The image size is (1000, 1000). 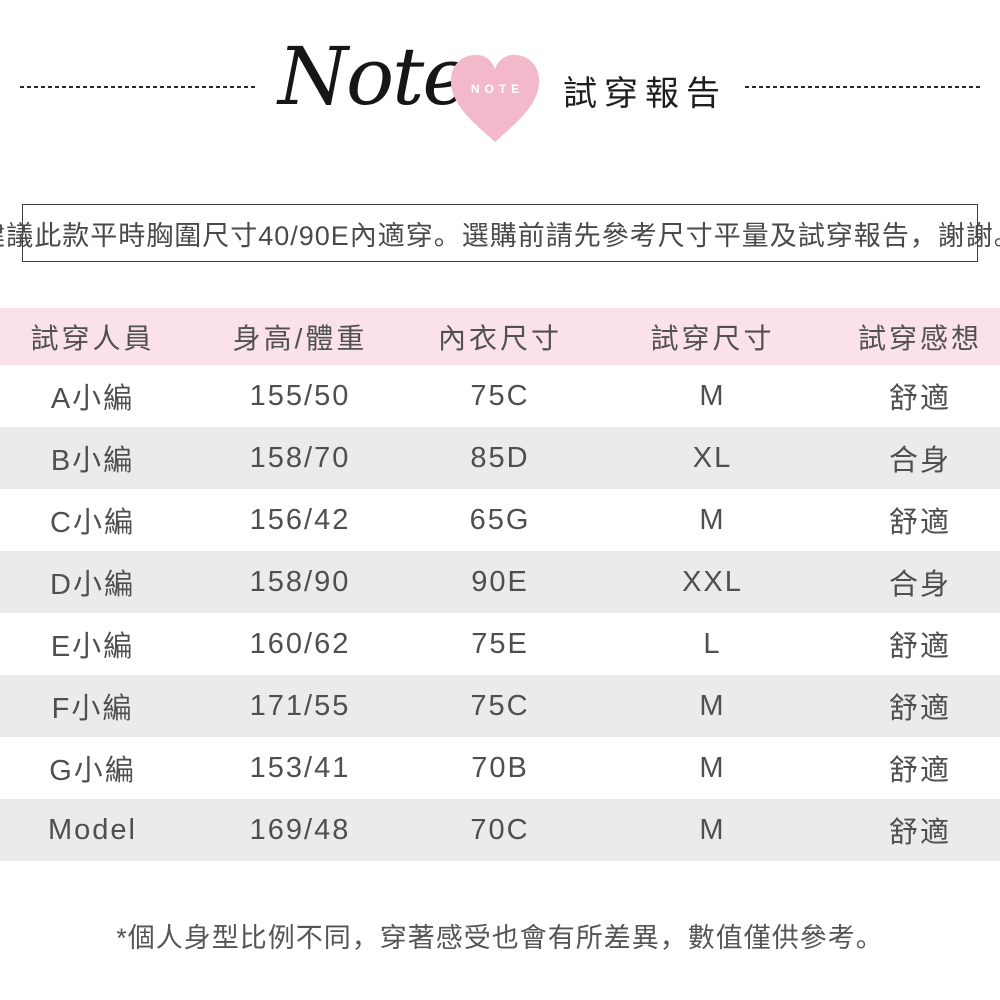 What do you see at coordinates (300, 643) in the screenshot?
I see `cell-height-weight: 160/62` at bounding box center [300, 643].